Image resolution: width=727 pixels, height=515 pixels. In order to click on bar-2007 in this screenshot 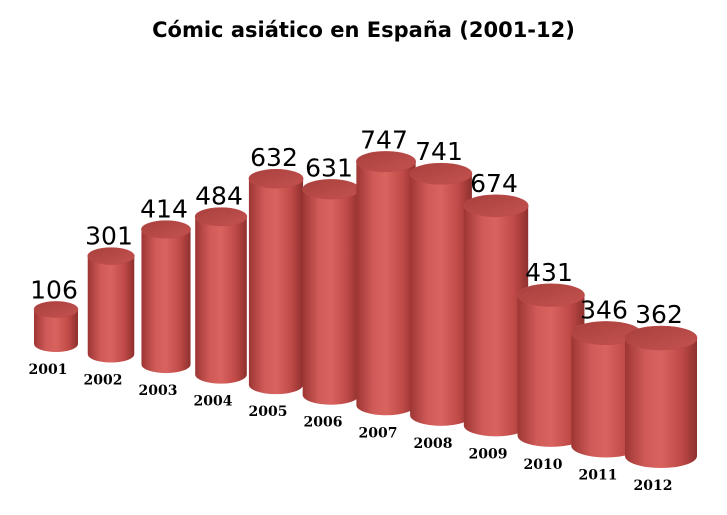, I will do `click(386, 283)`.